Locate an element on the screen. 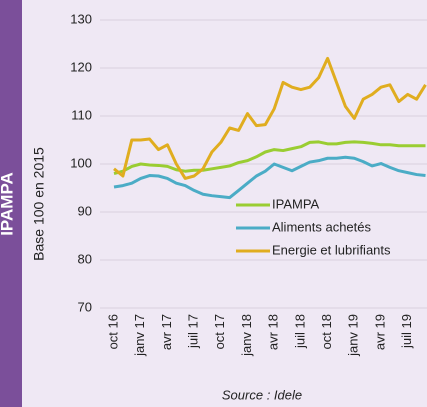 This screenshot has height=407, width=427. x-tick-label: oct 17 is located at coordinates (219, 331).